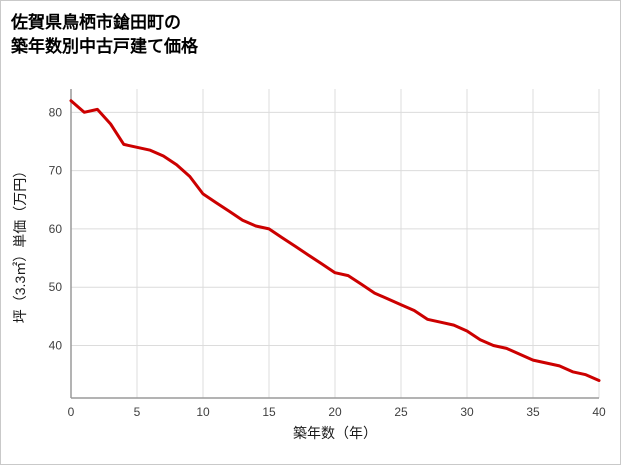 This screenshot has width=621, height=465. I want to click on x-tick-label: 30, so click(467, 412).